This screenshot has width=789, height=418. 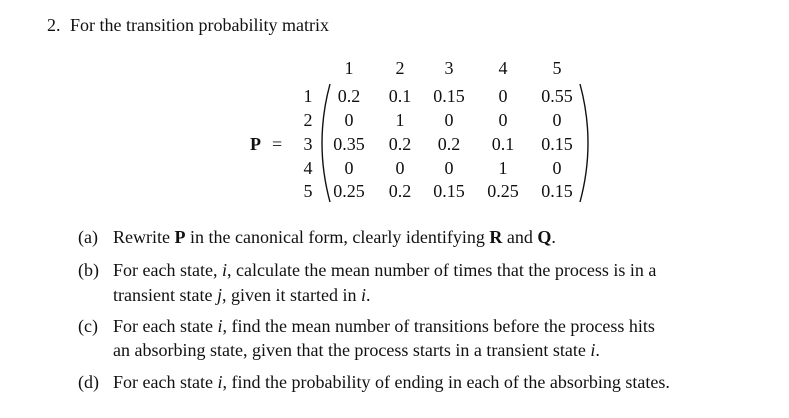 What do you see at coordinates (255, 144) in the screenshot?
I see `matrix-name: P` at bounding box center [255, 144].